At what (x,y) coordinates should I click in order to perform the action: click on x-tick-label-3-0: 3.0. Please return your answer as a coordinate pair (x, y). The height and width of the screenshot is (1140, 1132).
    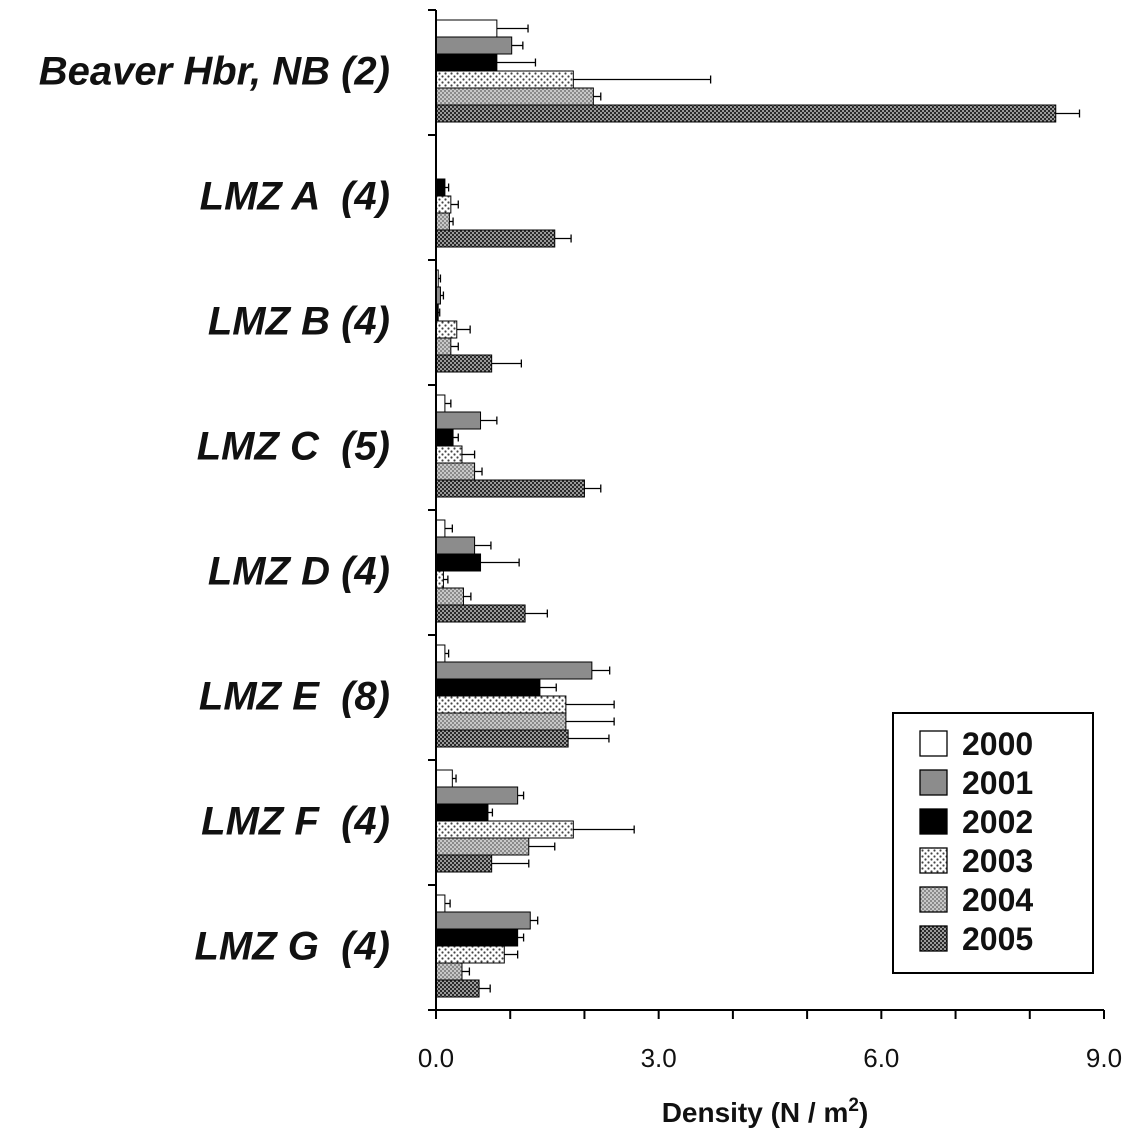
    Looking at the image, I should click on (659, 1058).